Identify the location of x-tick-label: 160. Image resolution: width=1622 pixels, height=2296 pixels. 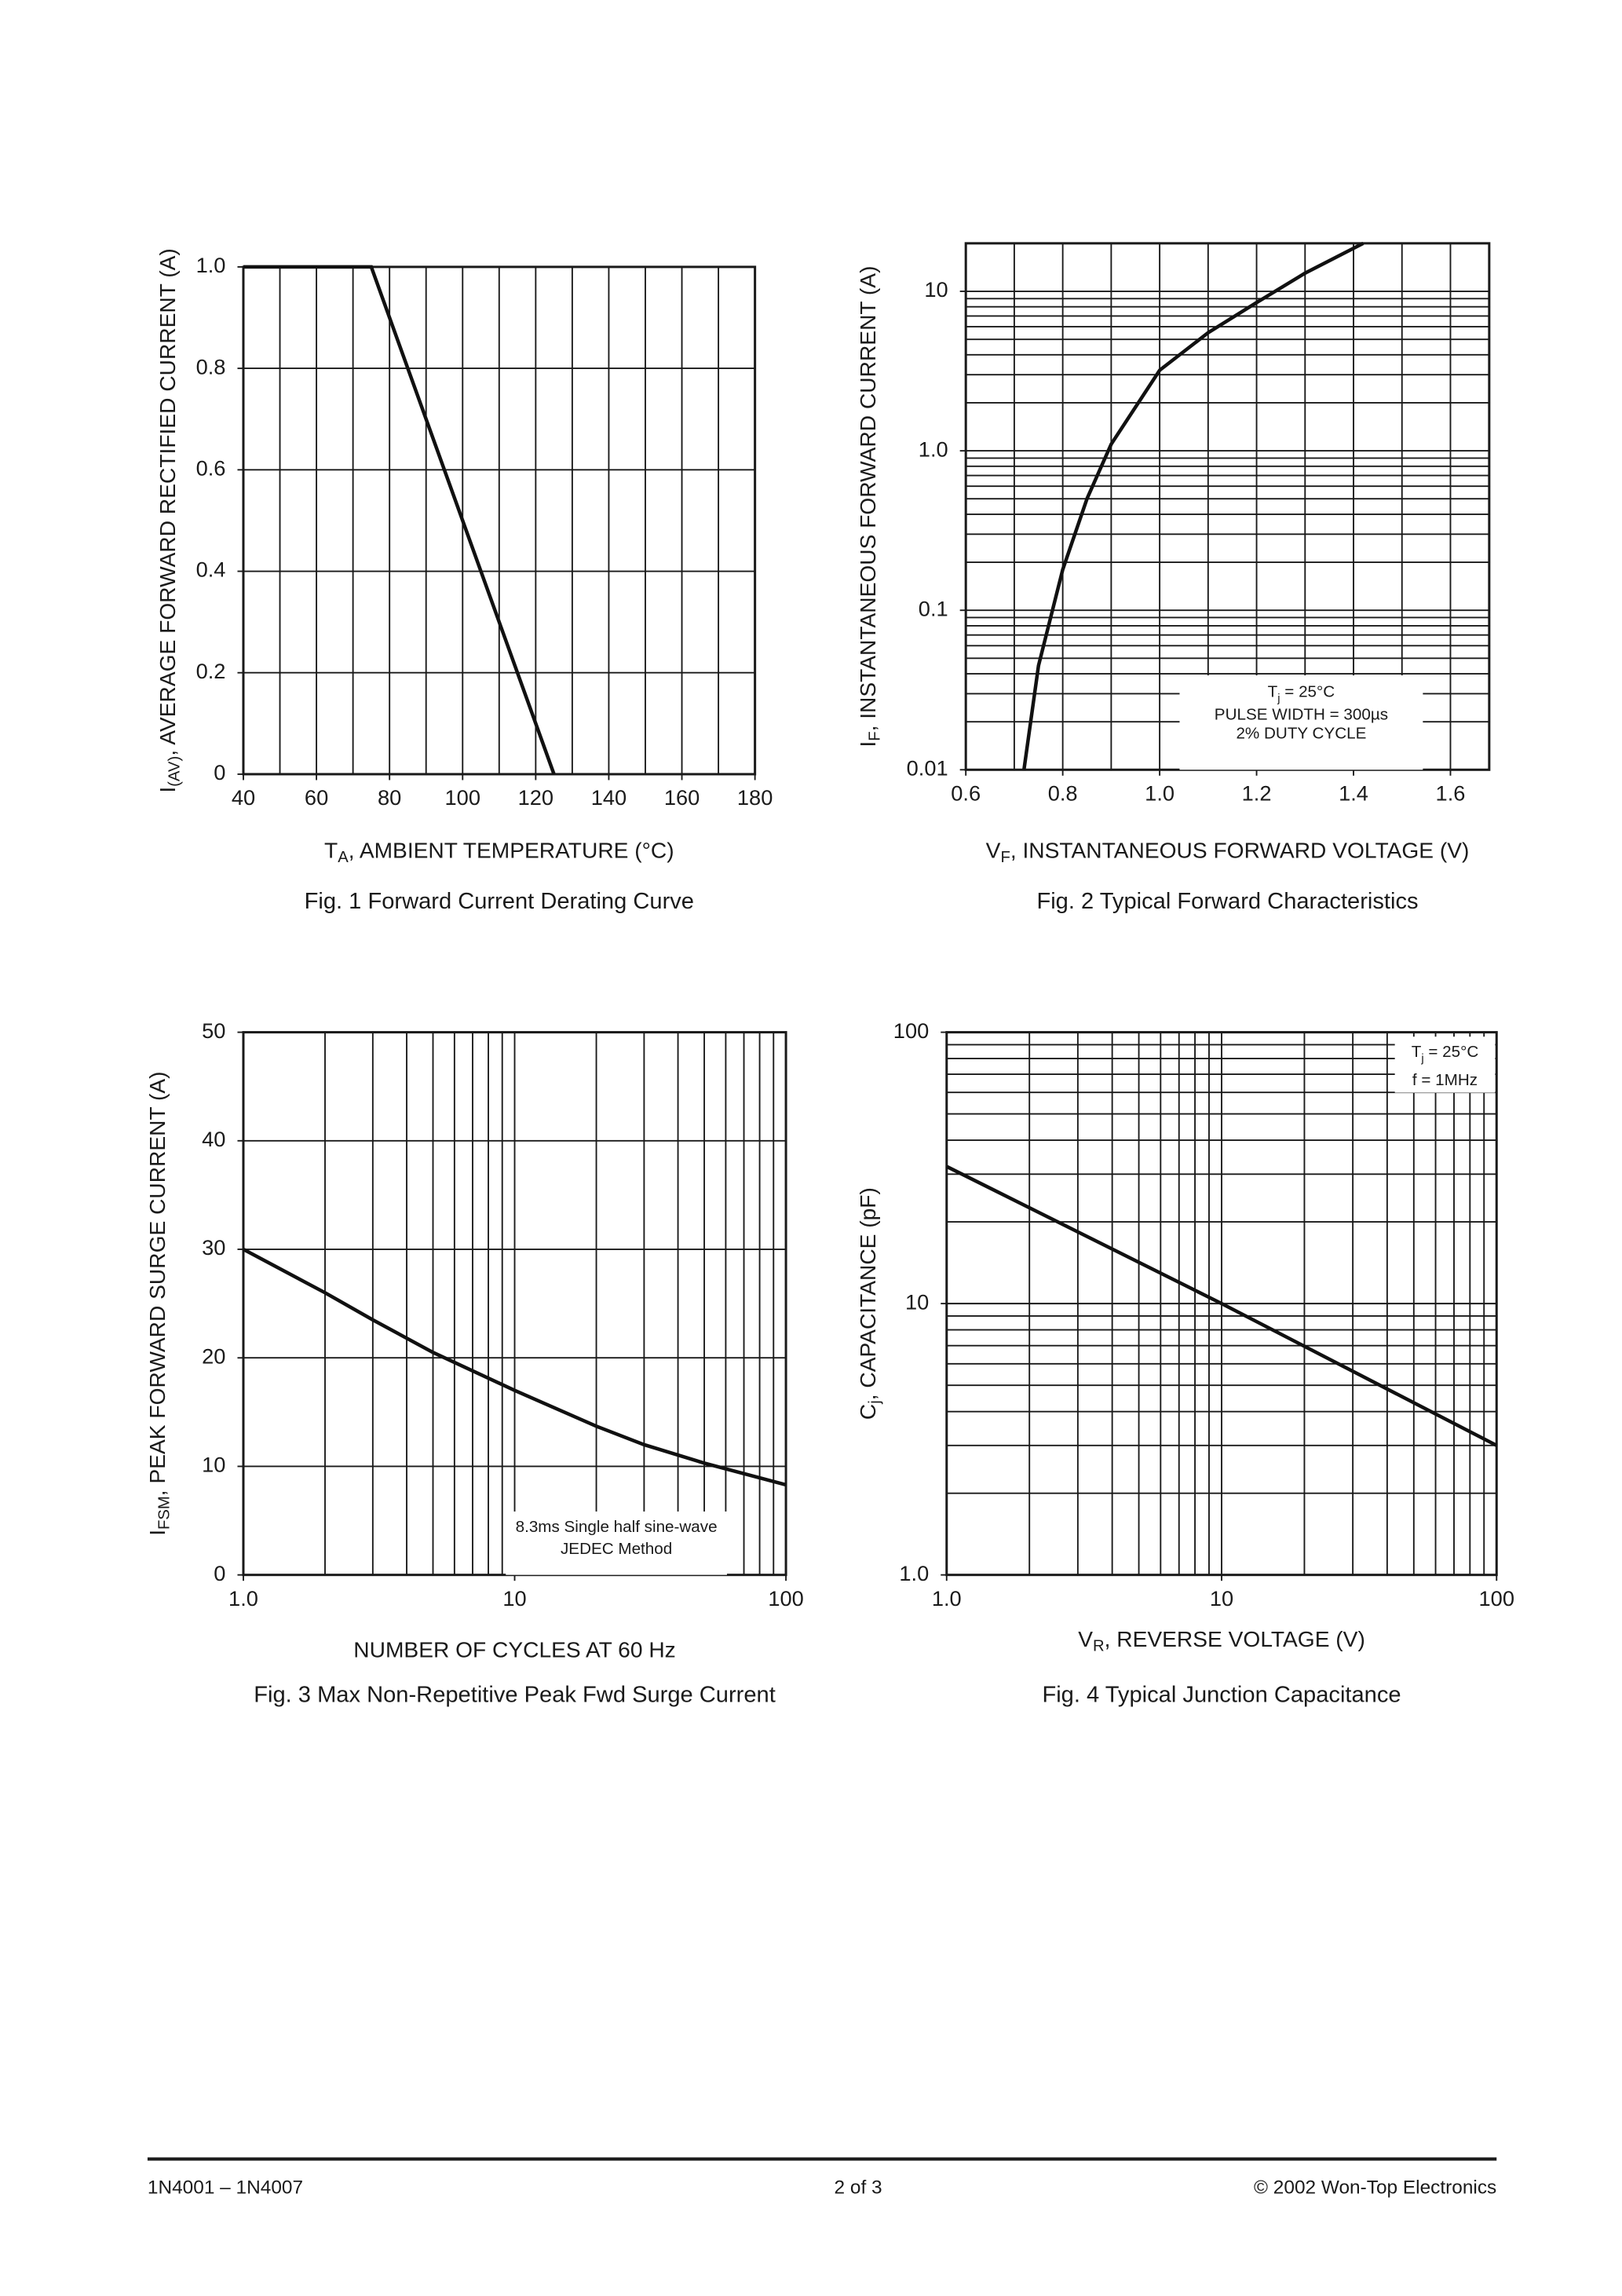
(682, 798).